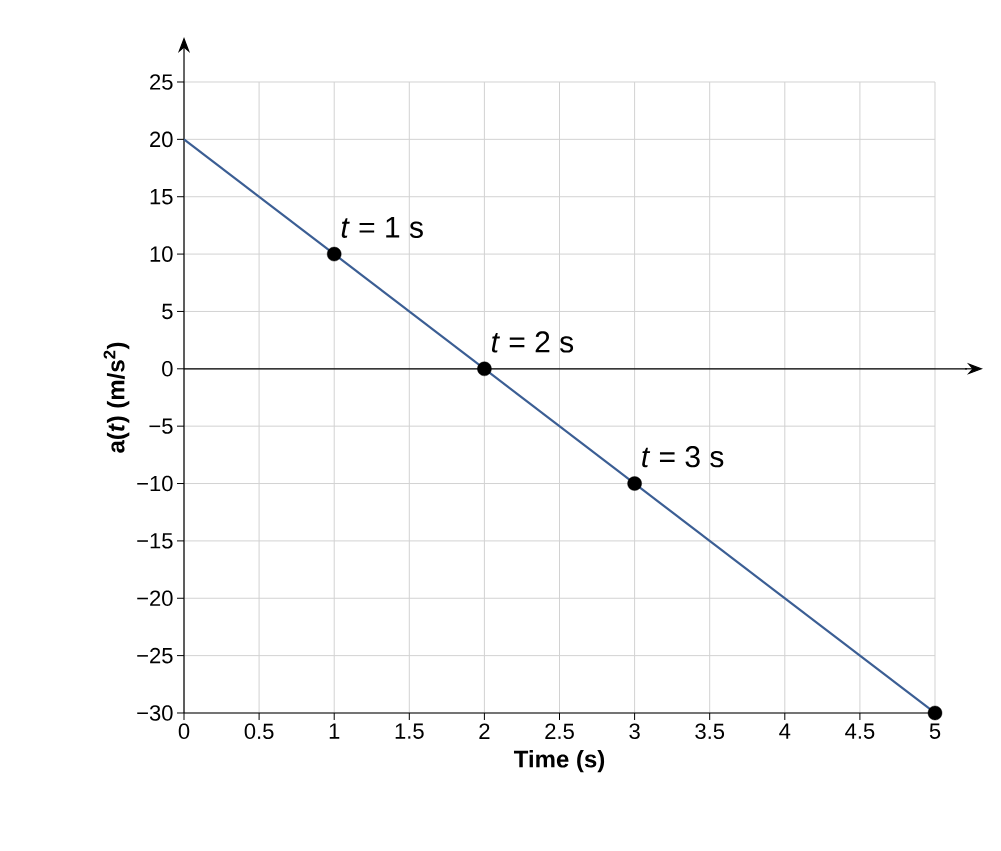 The width and height of the screenshot is (1001, 851). What do you see at coordinates (409, 731) in the screenshot?
I see `x-tick-label: 1.5` at bounding box center [409, 731].